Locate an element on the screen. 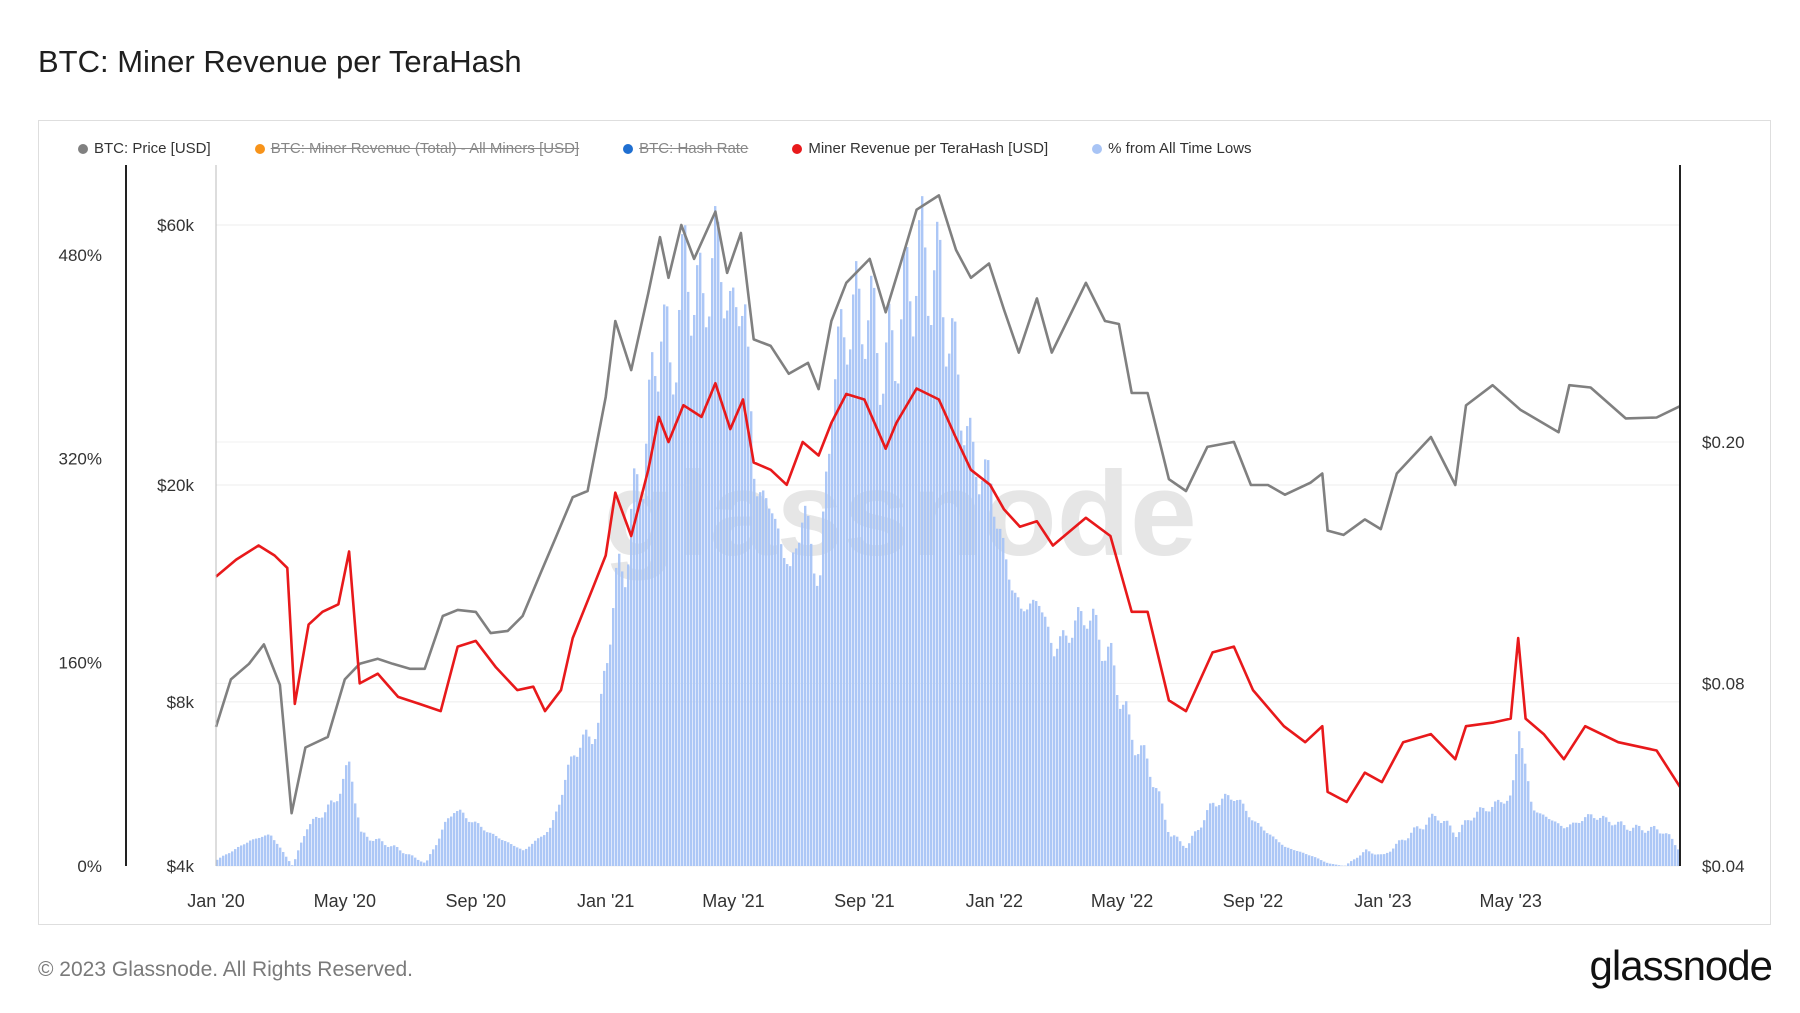 The width and height of the screenshot is (1800, 1013). glassnode-logo: glassnode is located at coordinates (1681, 965).